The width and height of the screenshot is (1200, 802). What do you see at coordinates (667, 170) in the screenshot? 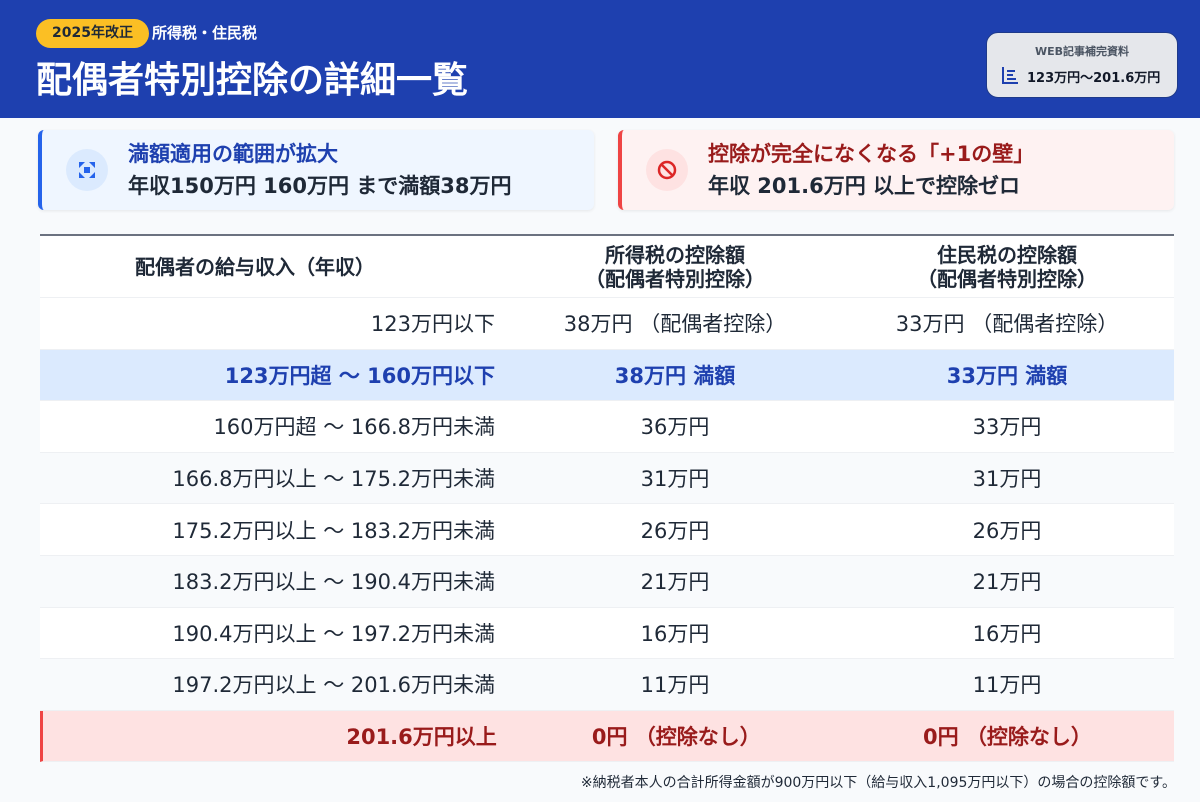
I see `prohibited-icon` at bounding box center [667, 170].